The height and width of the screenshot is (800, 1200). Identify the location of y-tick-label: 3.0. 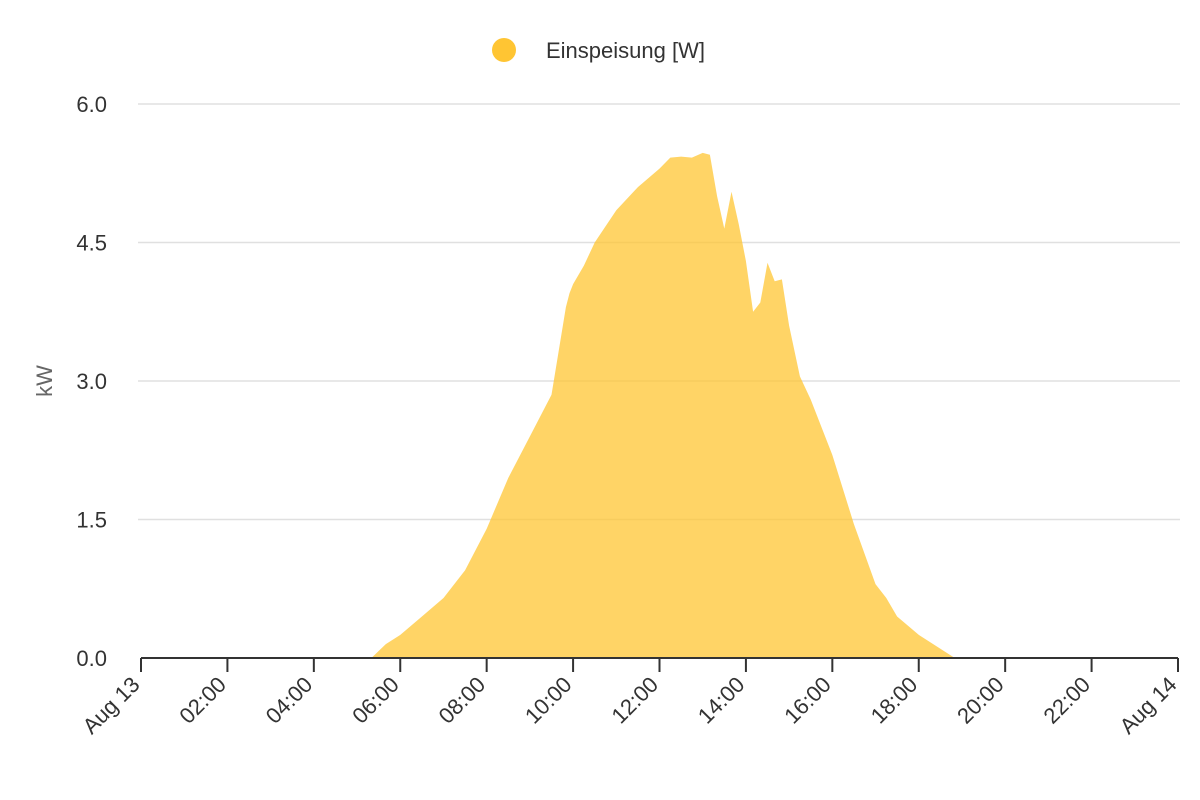
(91, 381).